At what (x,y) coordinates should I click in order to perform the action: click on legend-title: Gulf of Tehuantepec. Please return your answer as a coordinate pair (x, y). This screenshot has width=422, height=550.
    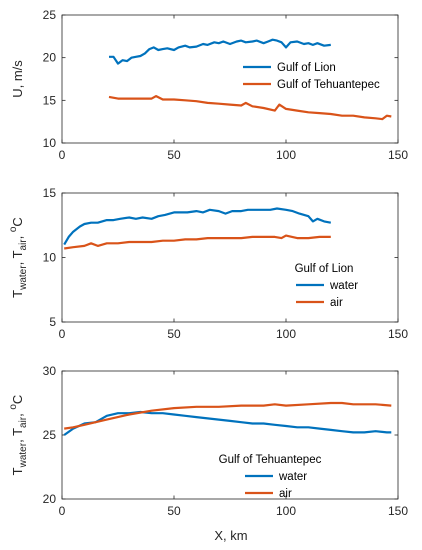
    Looking at the image, I should click on (270, 460).